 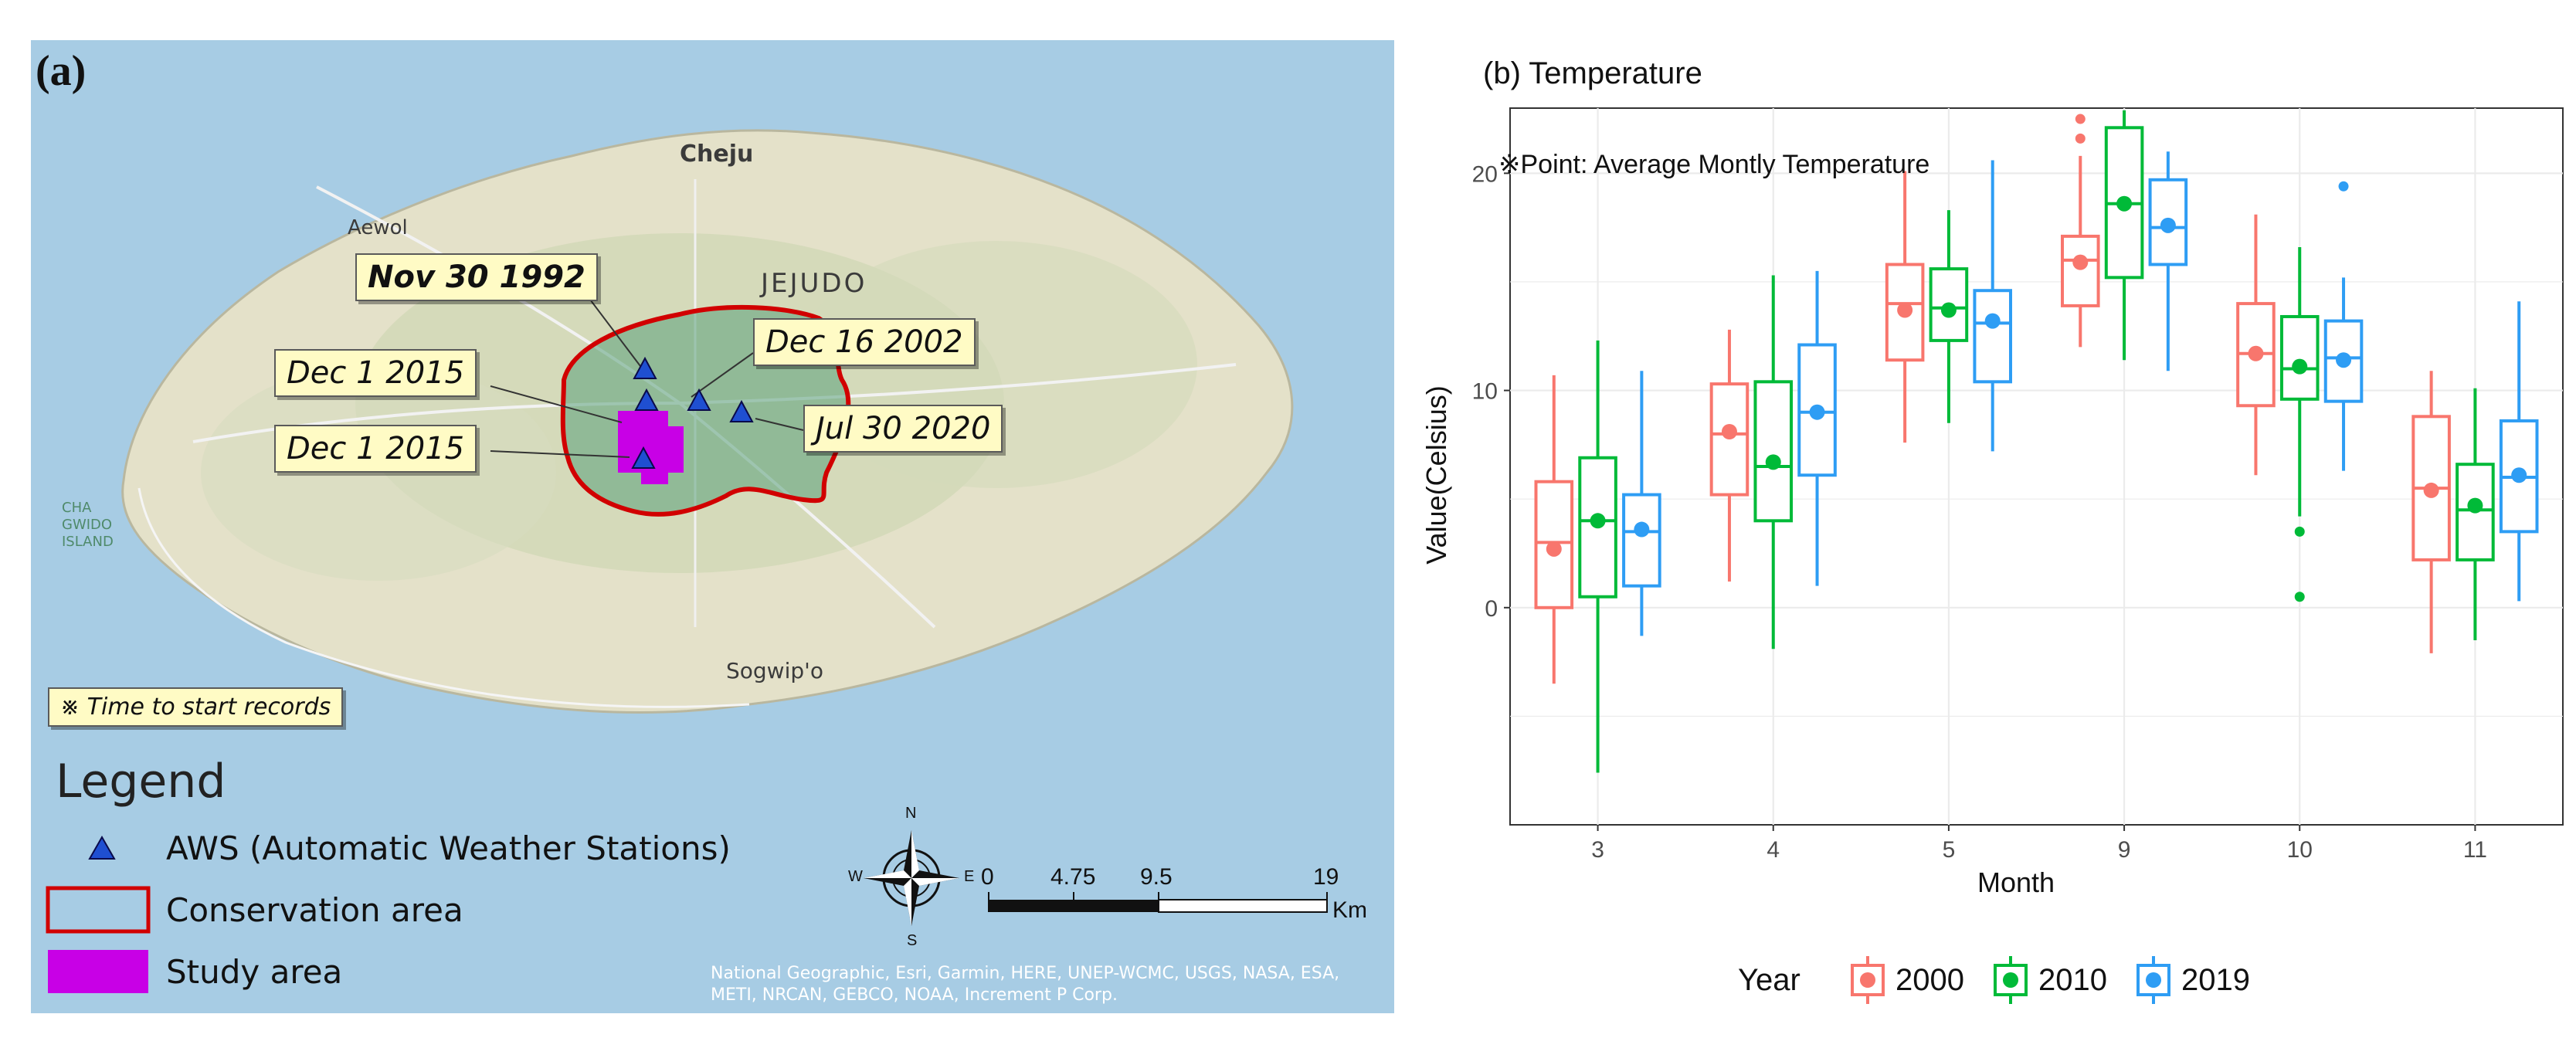 What do you see at coordinates (1326, 877) in the screenshot?
I see `scale-tick-3: 19` at bounding box center [1326, 877].